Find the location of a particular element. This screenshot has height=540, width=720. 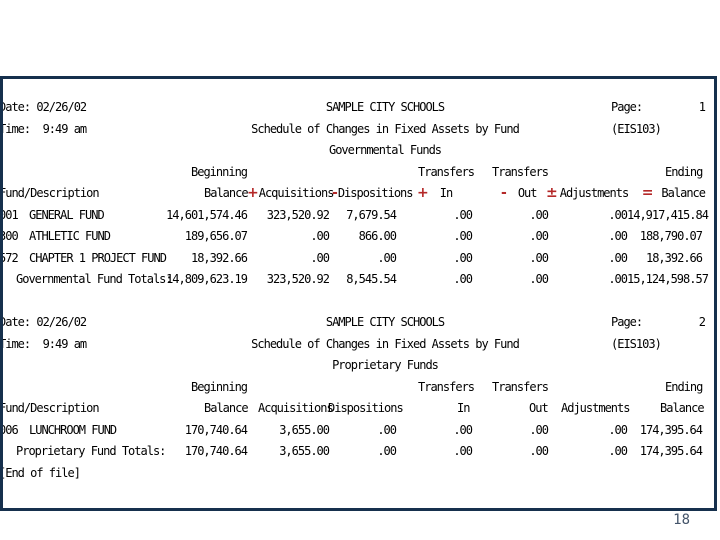

col-acquisitions: Acquisitions is located at coordinates (296, 408).